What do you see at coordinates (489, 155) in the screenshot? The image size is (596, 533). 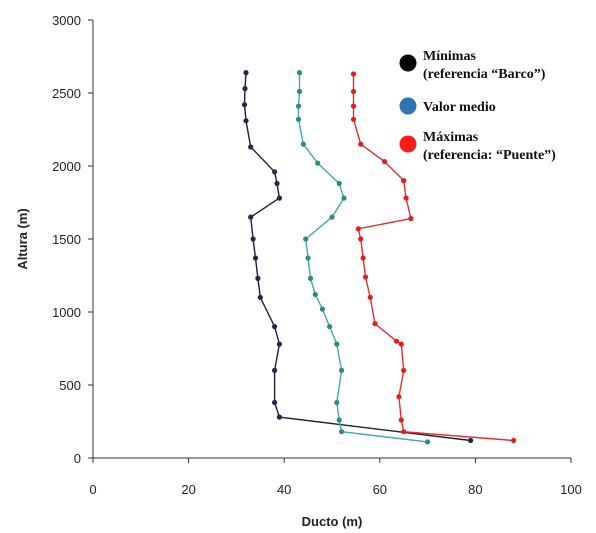 I see `legend-label-maximas-reference: (referencia: “Puente”)` at bounding box center [489, 155].